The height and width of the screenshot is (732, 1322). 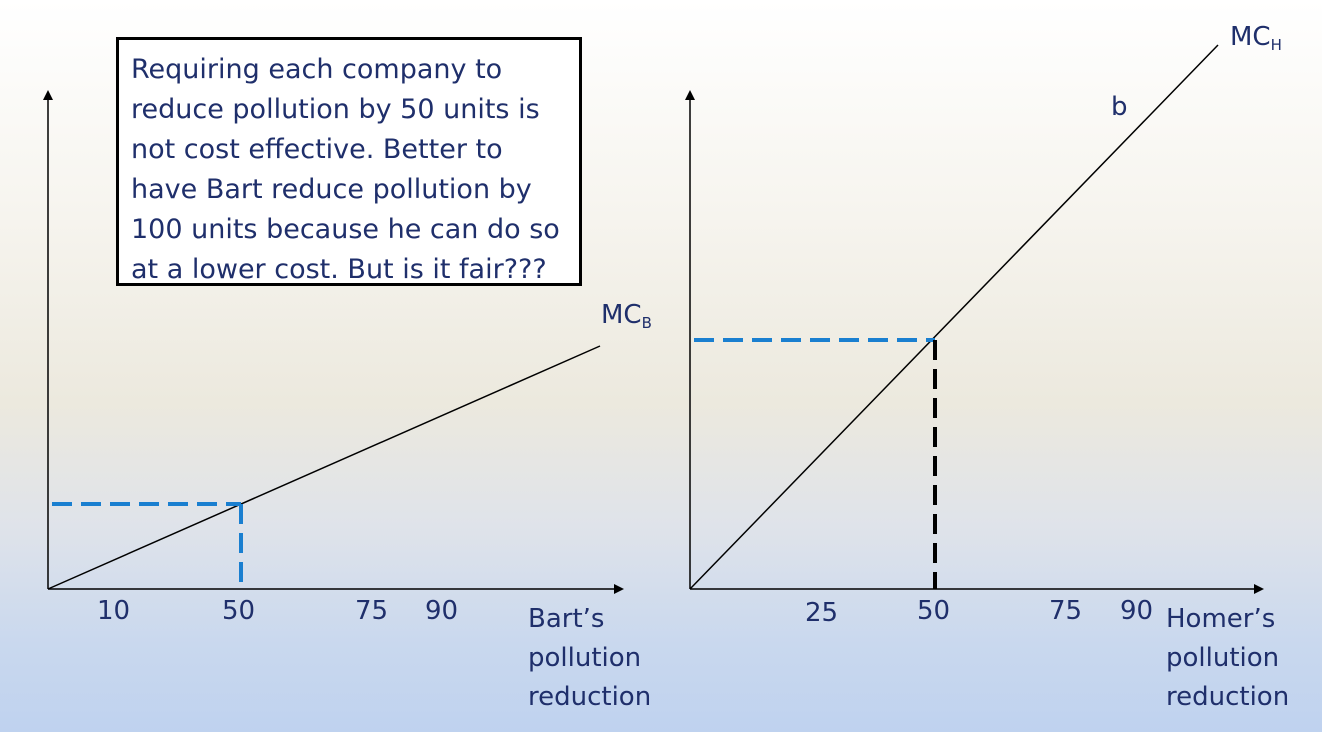 What do you see at coordinates (317, 69) in the screenshot?
I see `callout-line: Requiring each company to` at bounding box center [317, 69].